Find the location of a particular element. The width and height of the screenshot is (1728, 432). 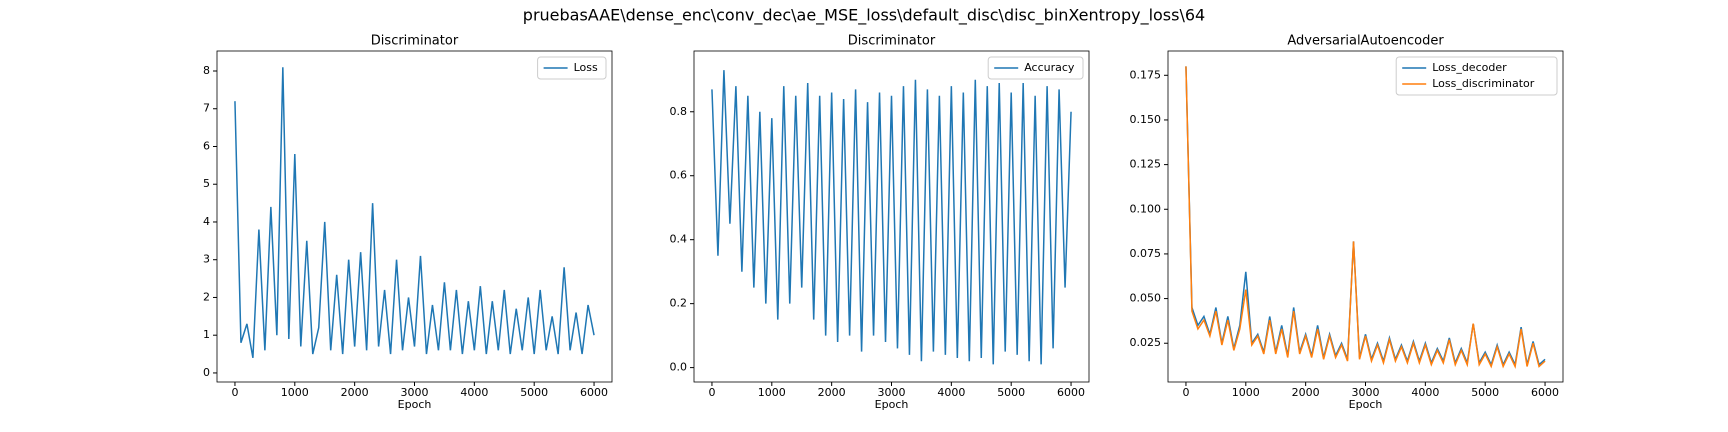

y-tick-label: 0 is located at coordinates (206, 372).